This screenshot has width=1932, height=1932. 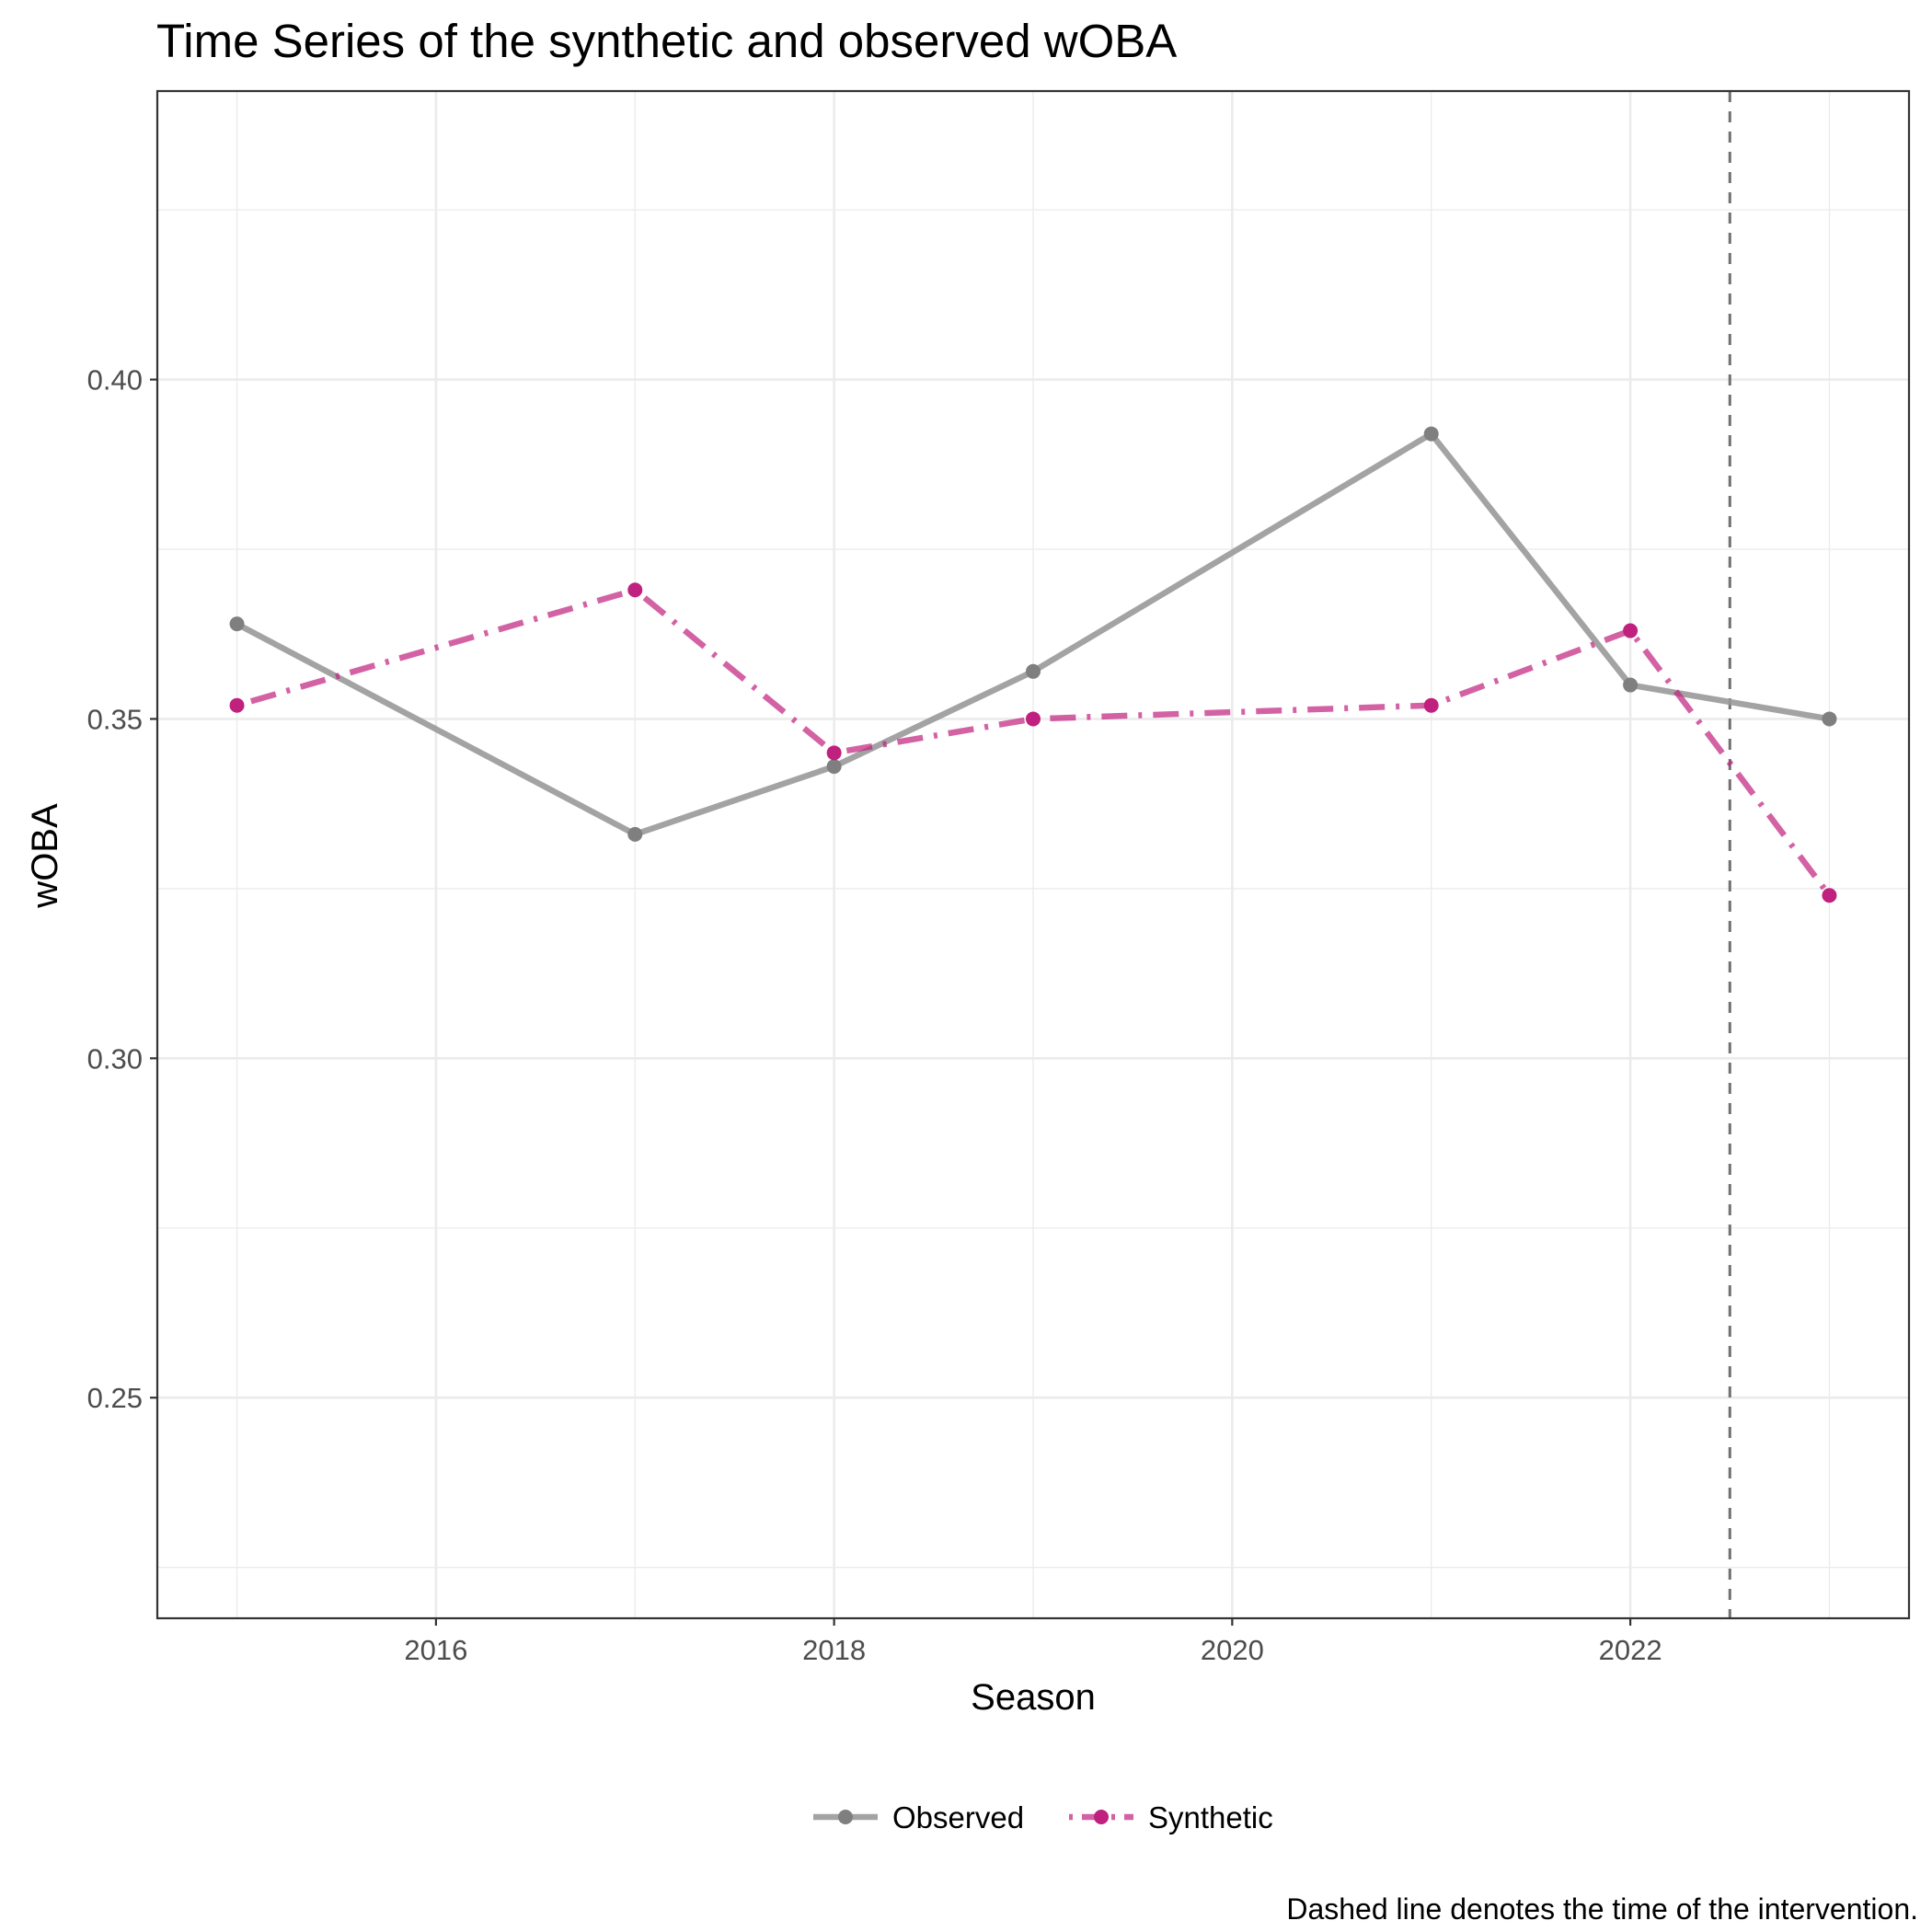 What do you see at coordinates (834, 1650) in the screenshot?
I see `x-tick-label: 2018` at bounding box center [834, 1650].